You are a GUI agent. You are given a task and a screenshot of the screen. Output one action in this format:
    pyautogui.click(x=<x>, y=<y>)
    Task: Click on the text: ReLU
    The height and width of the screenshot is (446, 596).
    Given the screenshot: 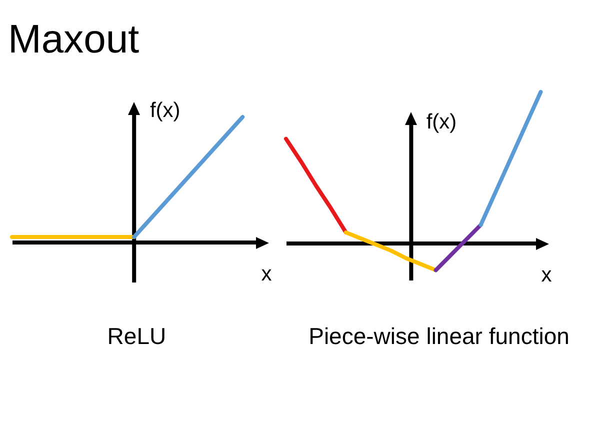 What is the action you would take?
    pyautogui.click(x=136, y=336)
    